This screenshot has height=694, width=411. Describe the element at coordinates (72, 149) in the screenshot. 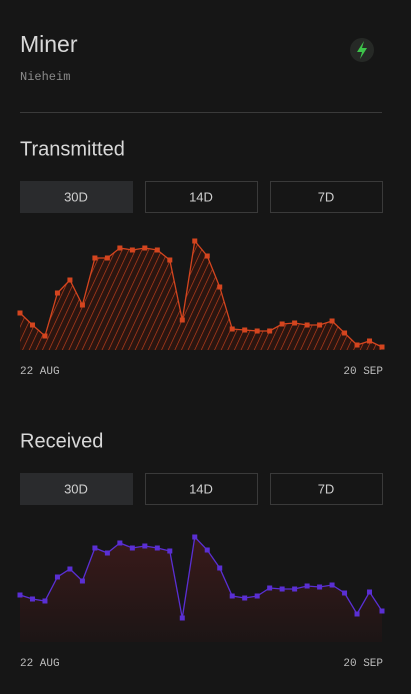

I see `section-title: Transmitted` at that location.